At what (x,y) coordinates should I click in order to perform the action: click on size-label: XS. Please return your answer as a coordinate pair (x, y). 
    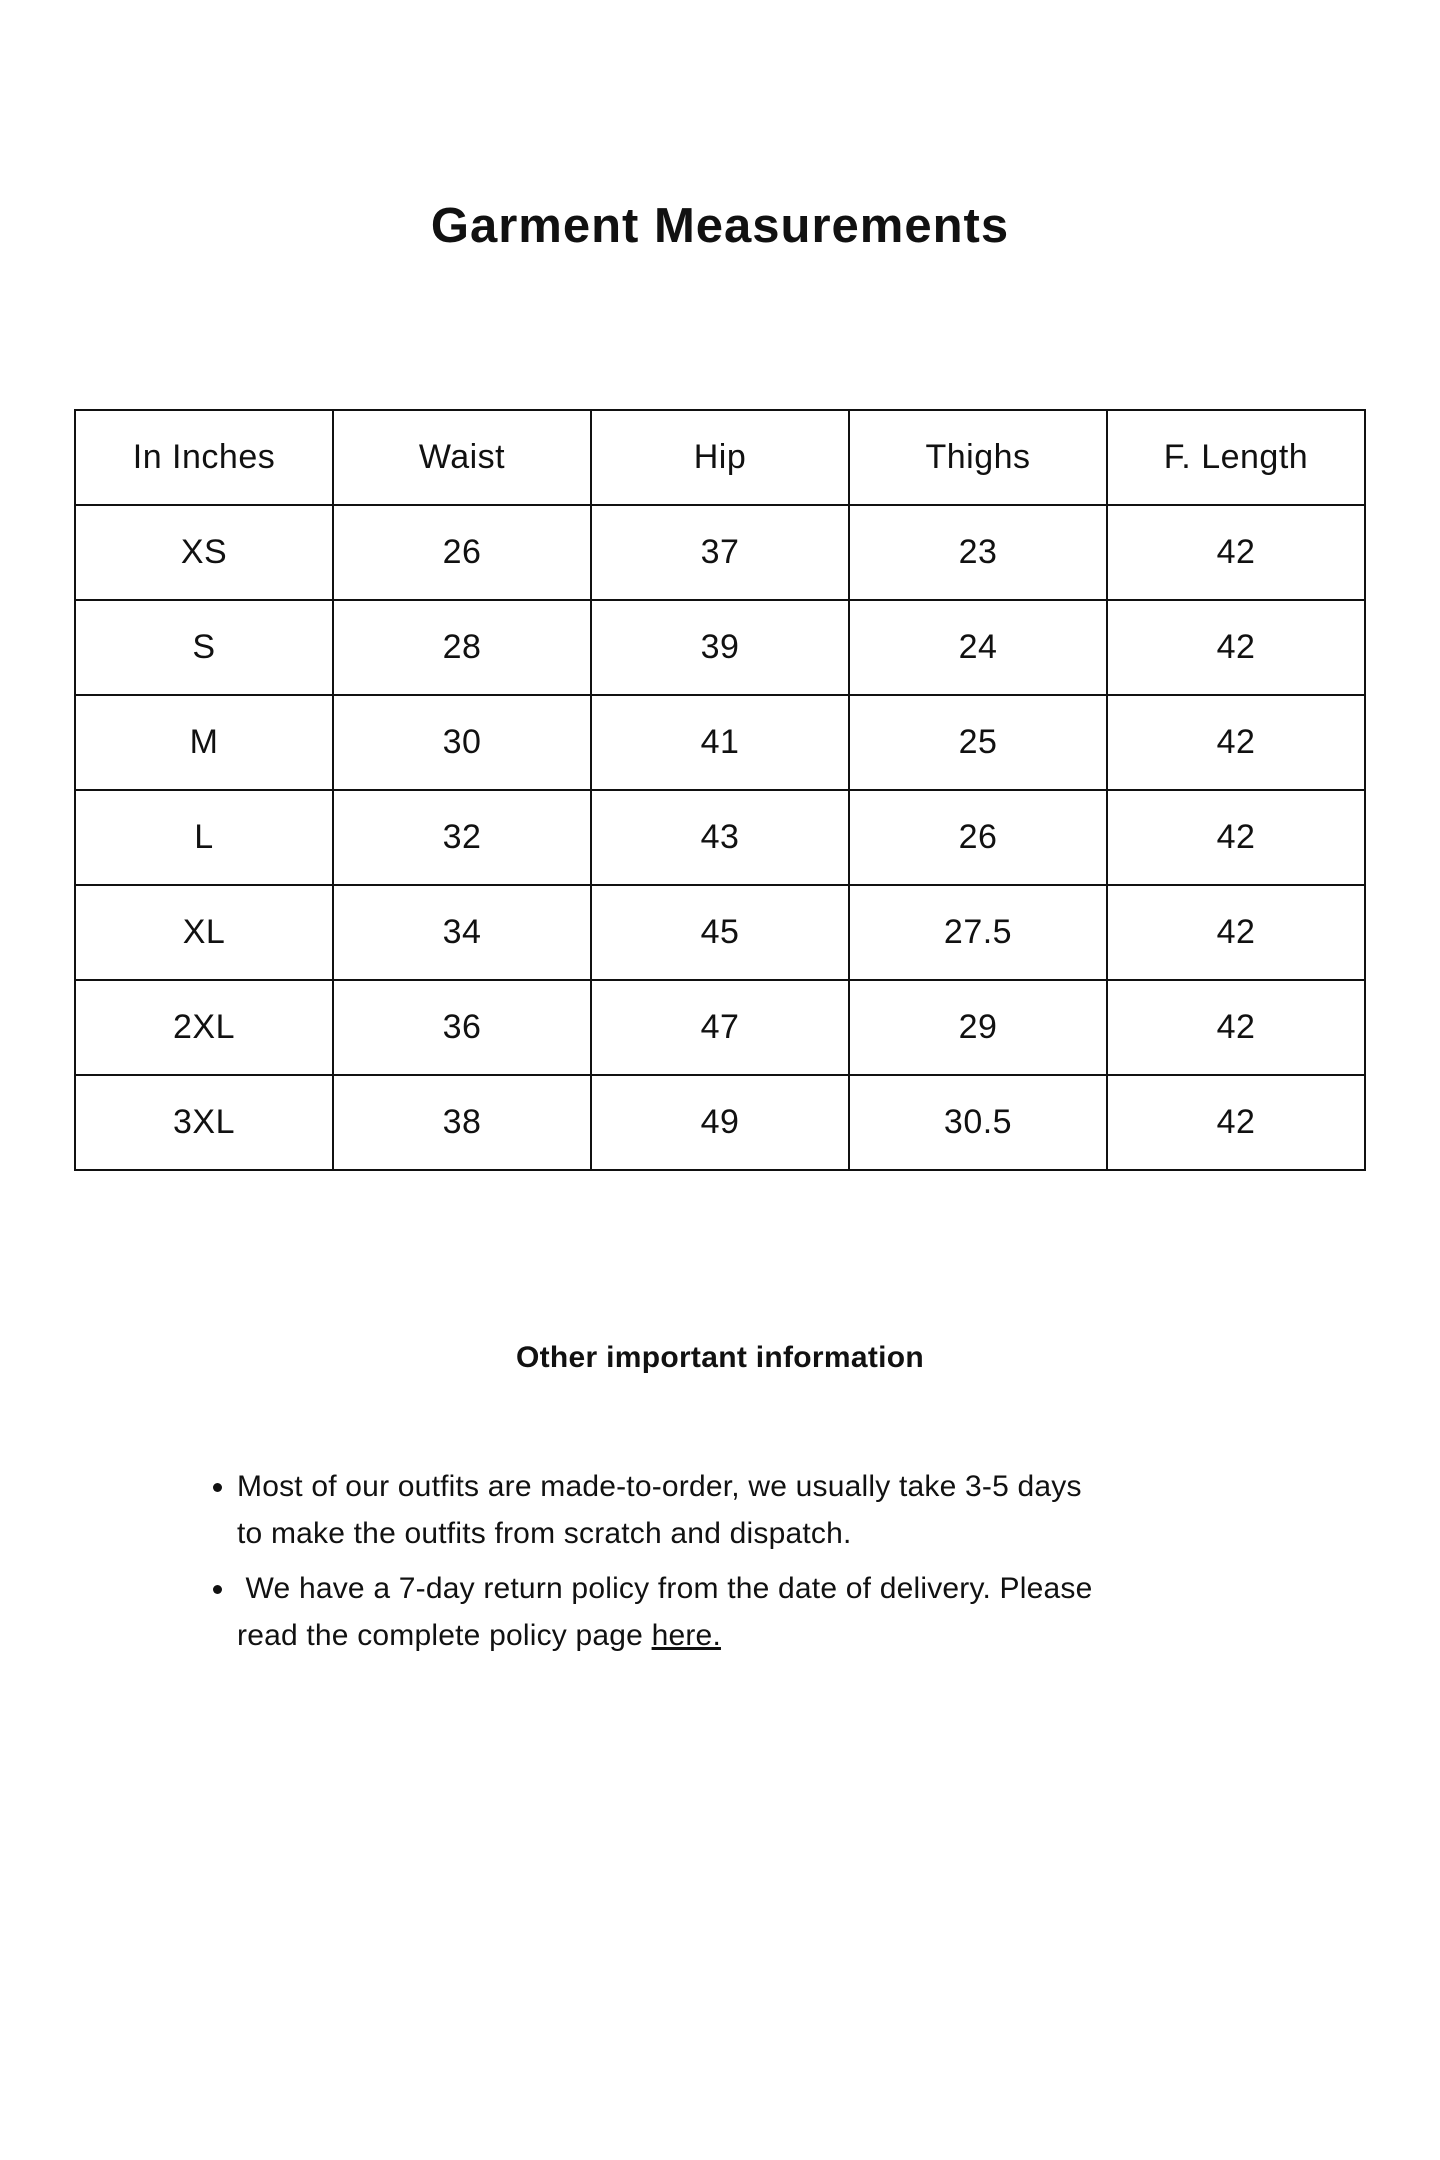
    Looking at the image, I should click on (204, 552).